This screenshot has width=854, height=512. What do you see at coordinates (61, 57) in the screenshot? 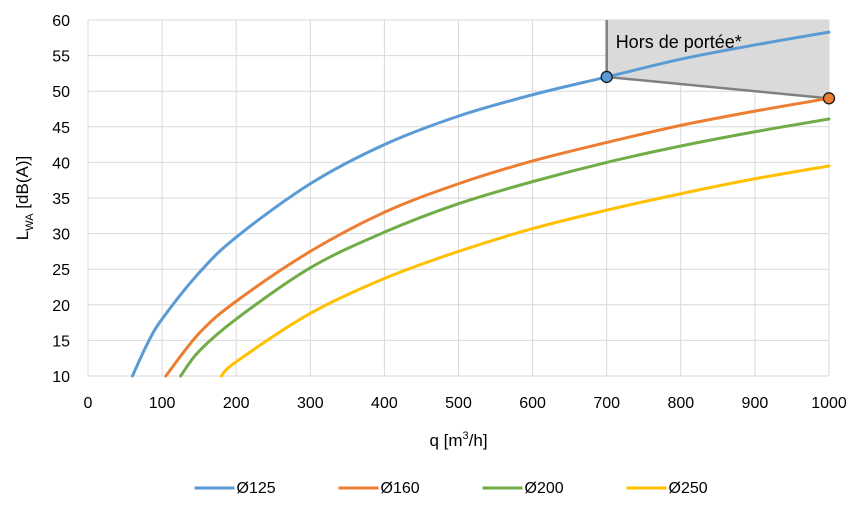
I see `y-tick-label-9: 55` at bounding box center [61, 57].